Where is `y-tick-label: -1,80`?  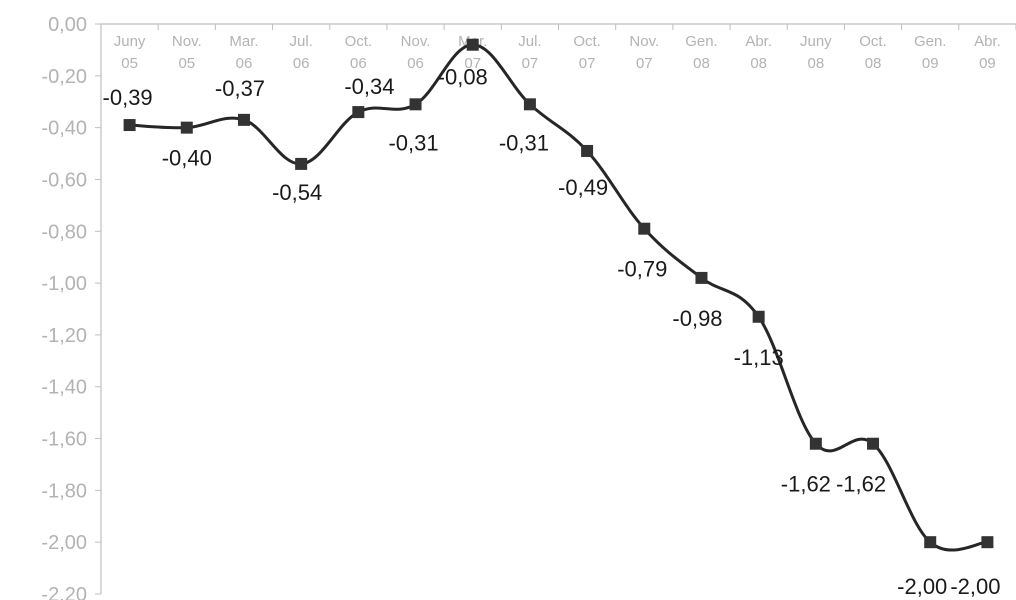
y-tick-label: -1,80 is located at coordinates (64, 491).